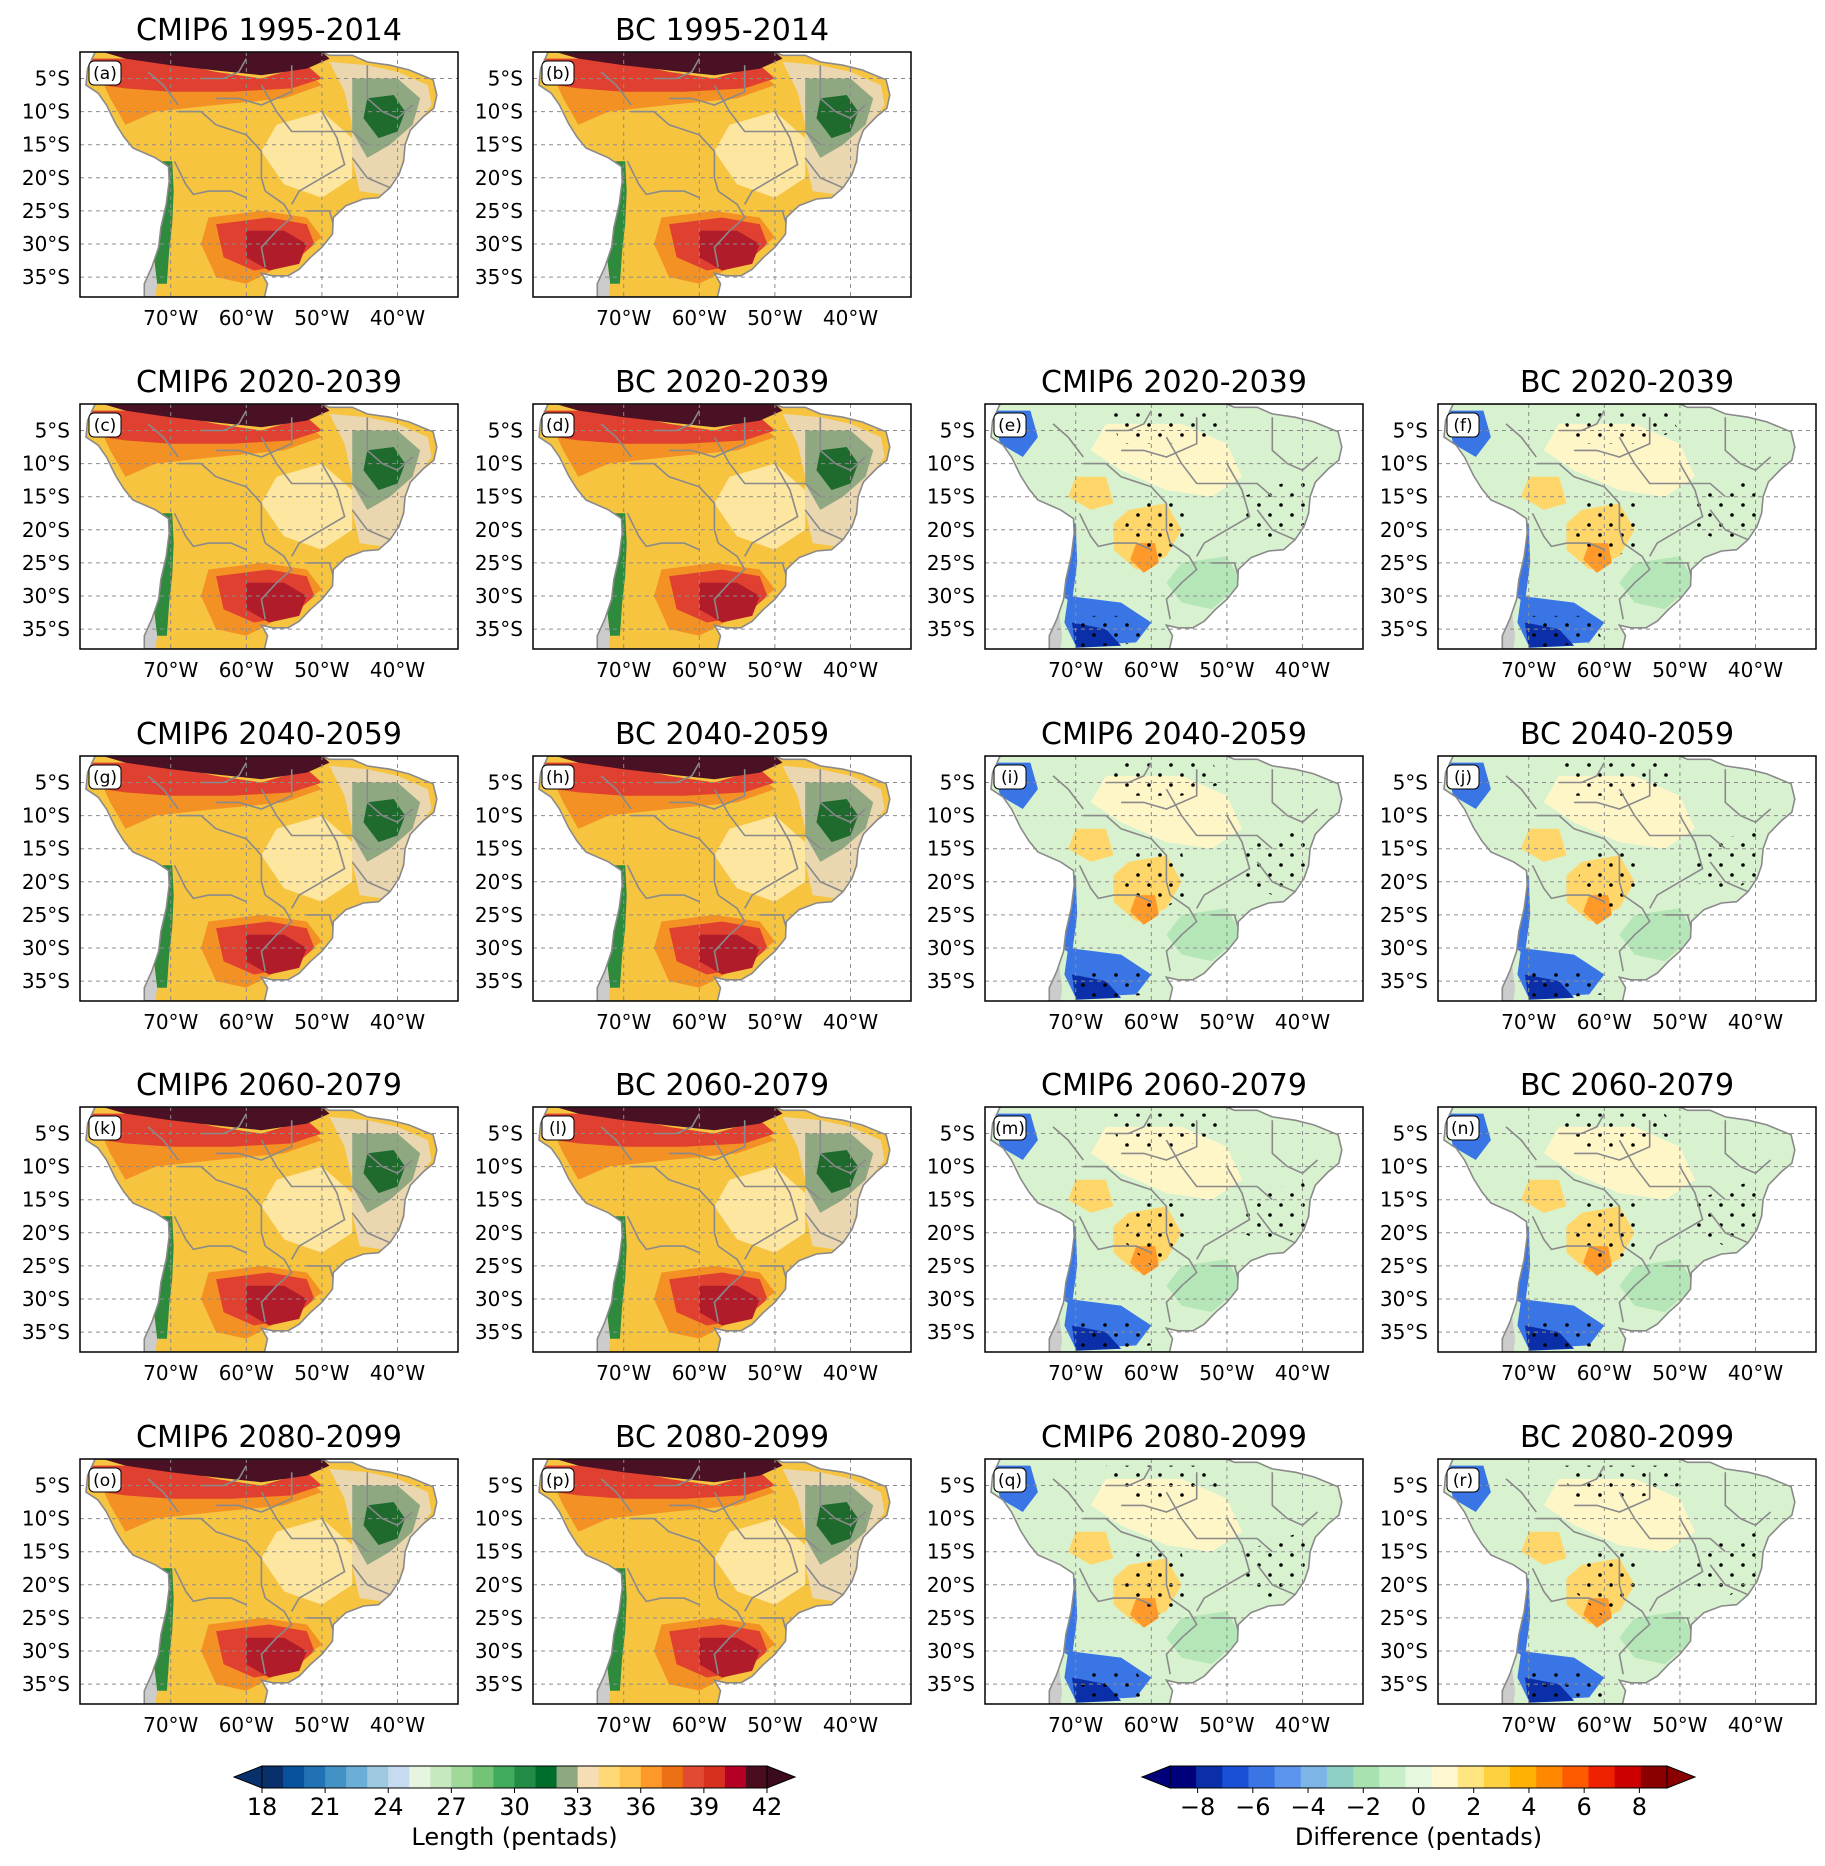 This screenshot has height=1866, width=1825. Describe the element at coordinates (722, 1437) in the screenshot. I see `panel-title: BC 2080-2099` at that location.